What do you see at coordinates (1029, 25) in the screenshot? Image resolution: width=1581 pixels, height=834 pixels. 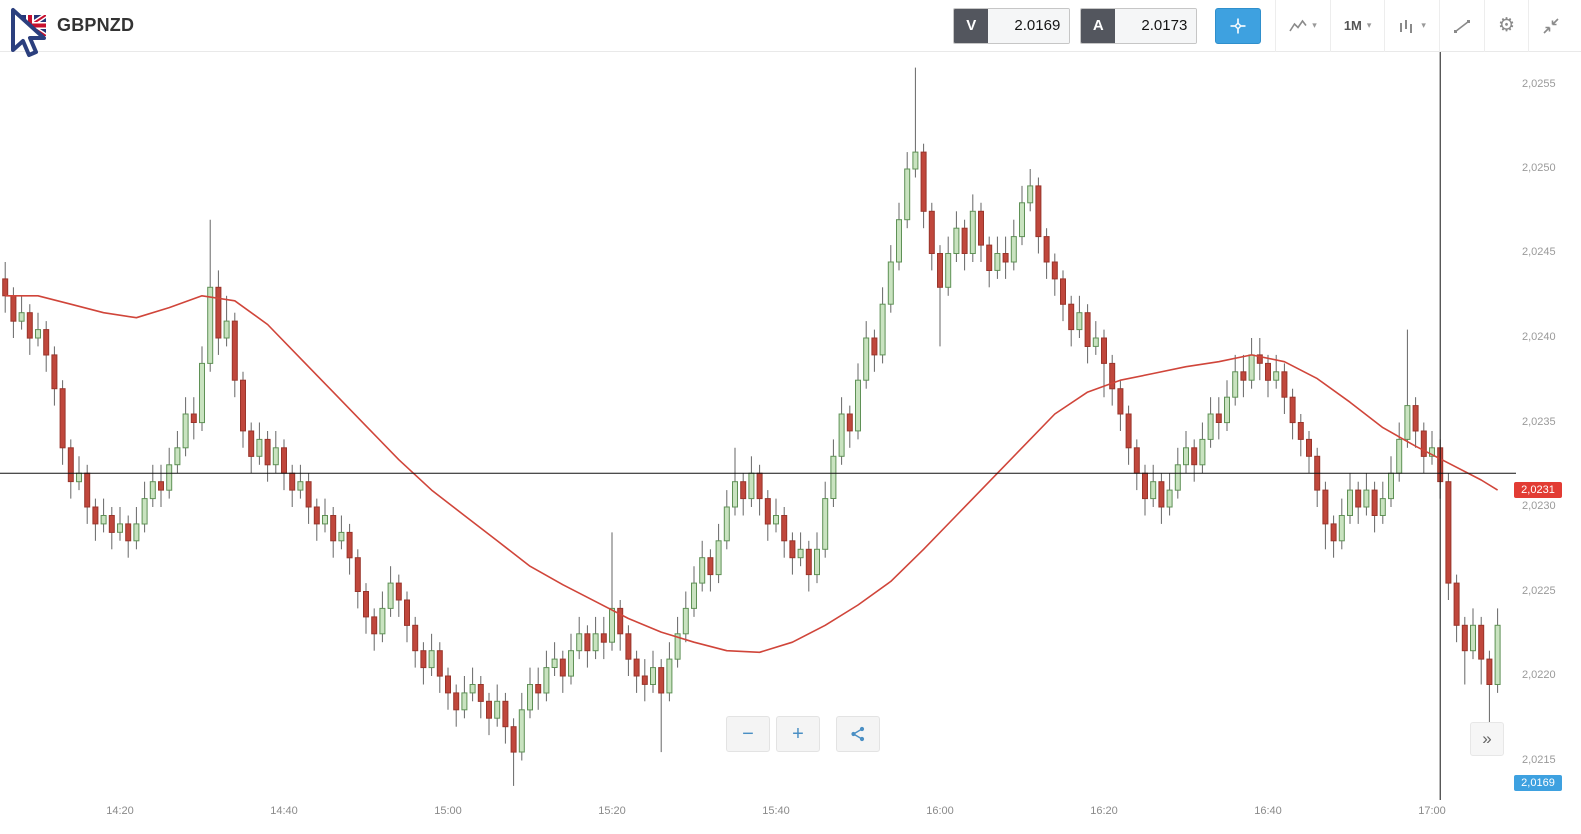 I see `sell-price: 2.0169` at bounding box center [1029, 25].